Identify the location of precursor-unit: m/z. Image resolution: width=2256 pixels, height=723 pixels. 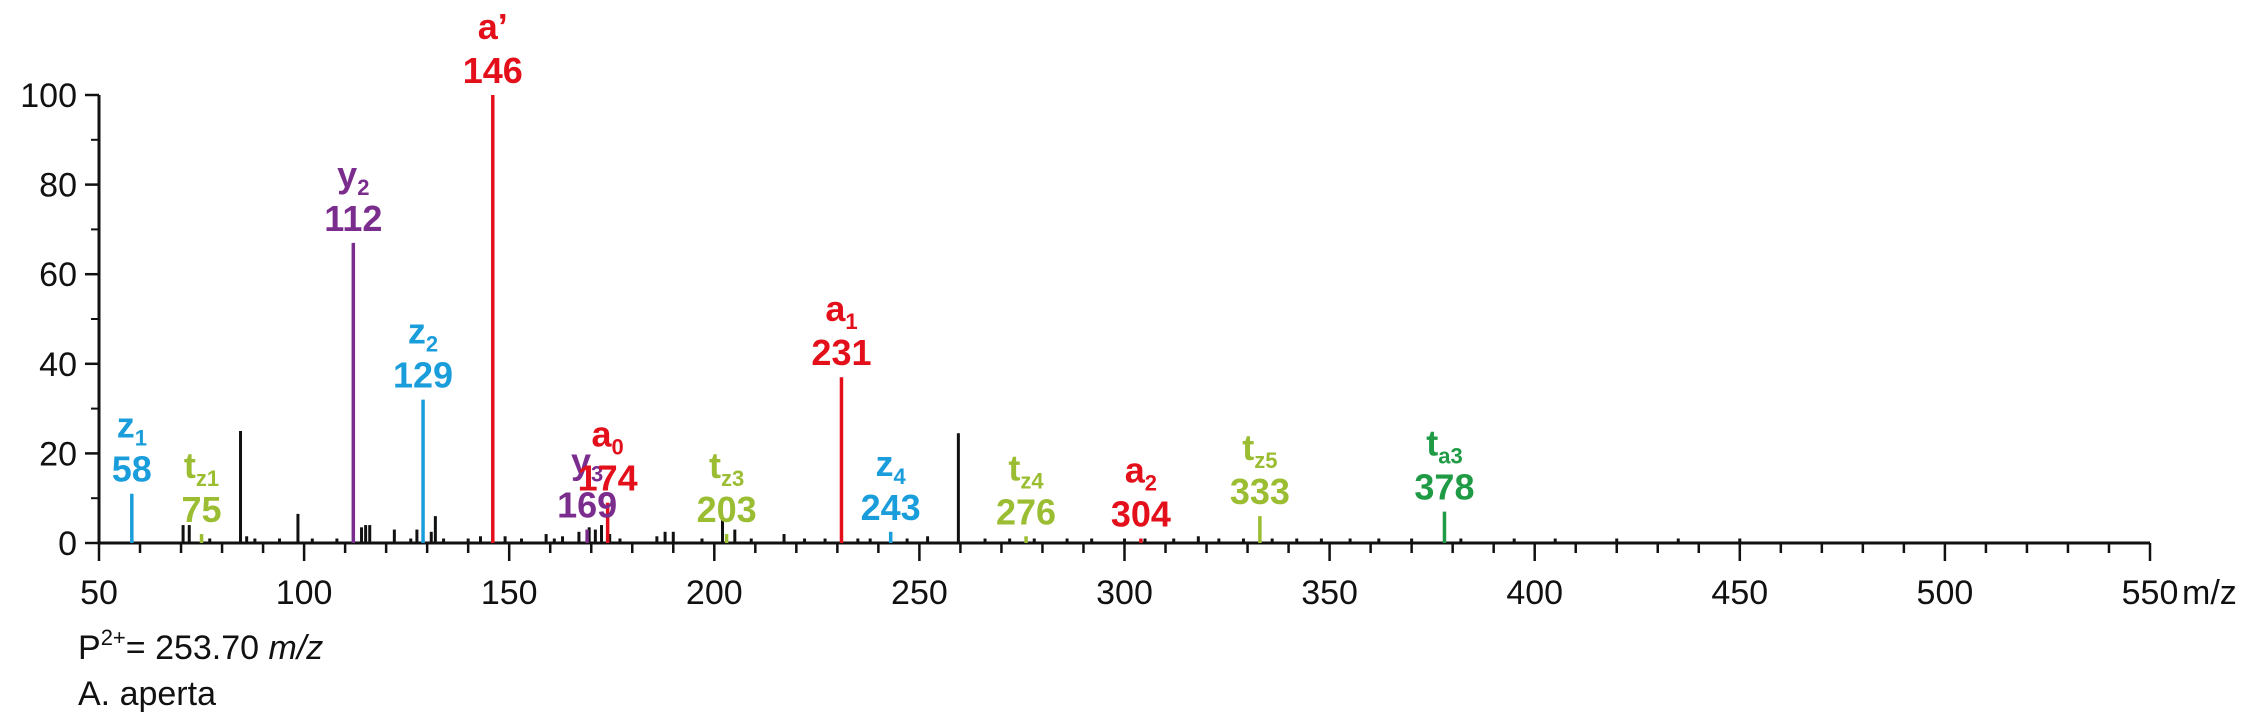
(296, 648).